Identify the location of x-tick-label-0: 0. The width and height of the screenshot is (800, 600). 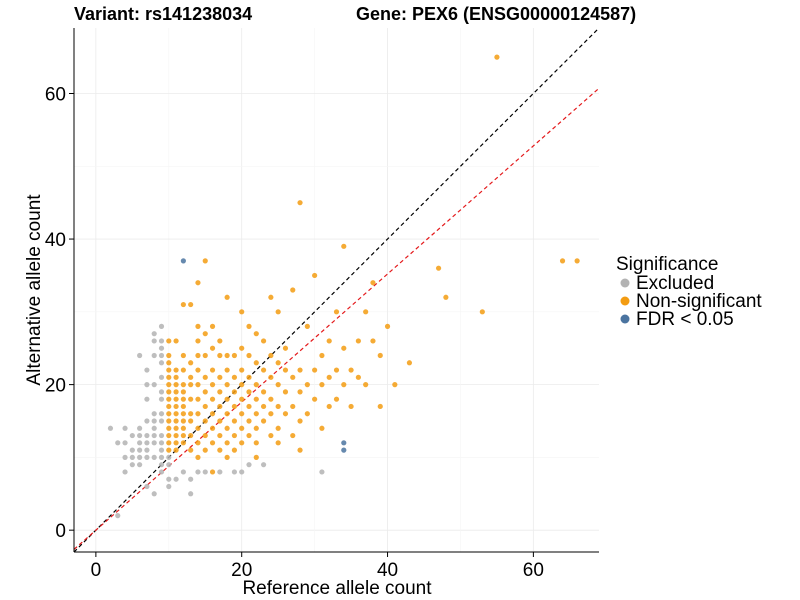
(96, 570).